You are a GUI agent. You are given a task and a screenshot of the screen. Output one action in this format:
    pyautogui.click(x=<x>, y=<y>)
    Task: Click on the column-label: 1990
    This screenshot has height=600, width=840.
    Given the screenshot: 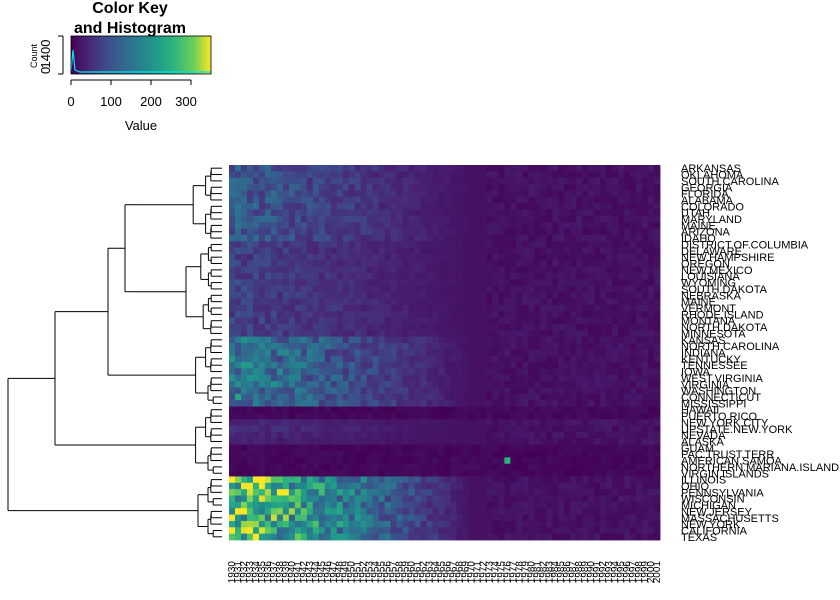 What is the action you would take?
    pyautogui.click(x=591, y=572)
    